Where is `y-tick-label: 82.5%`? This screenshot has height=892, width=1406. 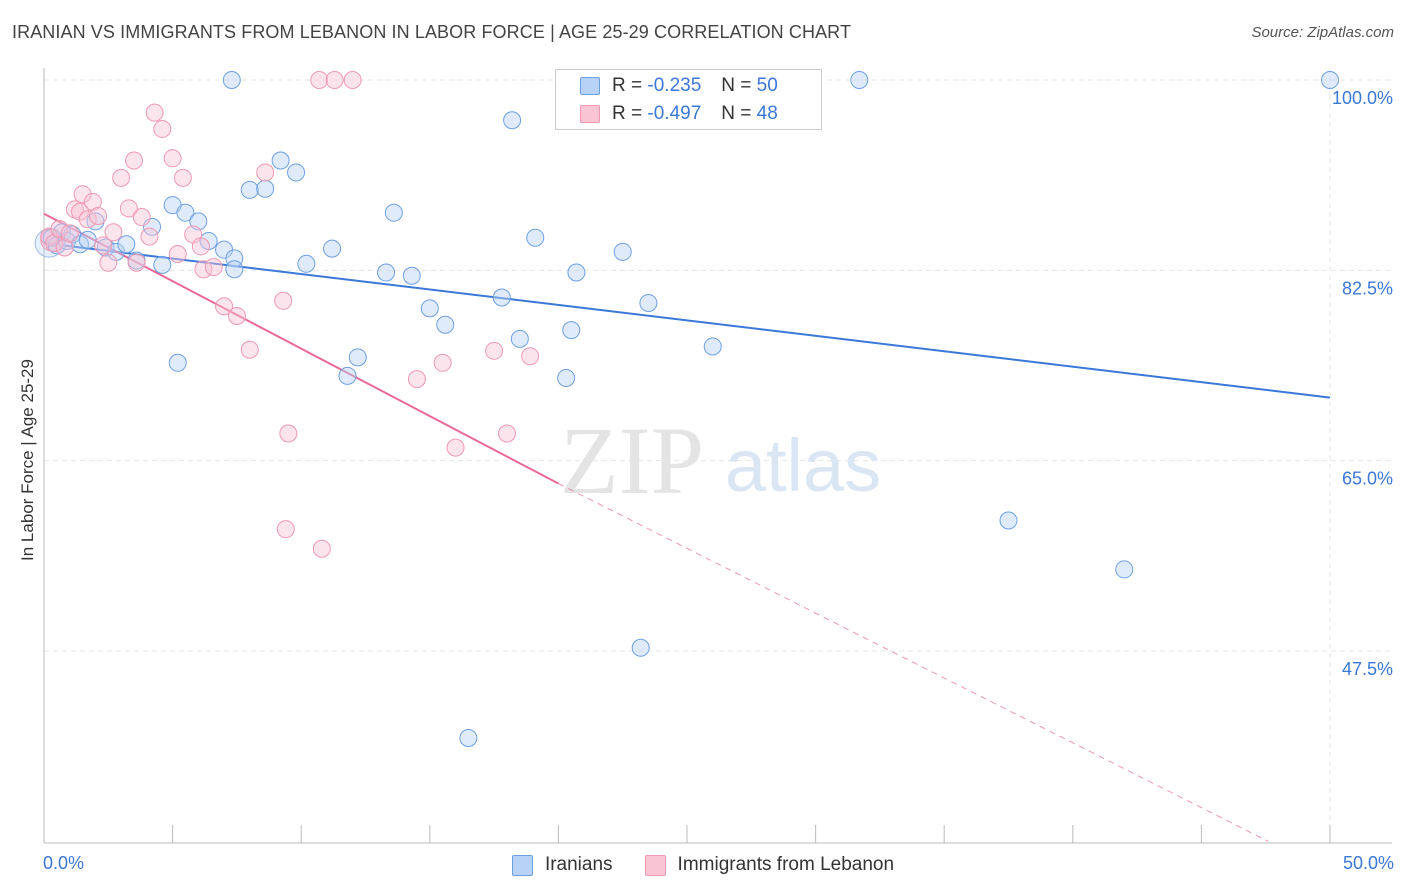
y-tick-label: 82.5% is located at coordinates (1367, 288).